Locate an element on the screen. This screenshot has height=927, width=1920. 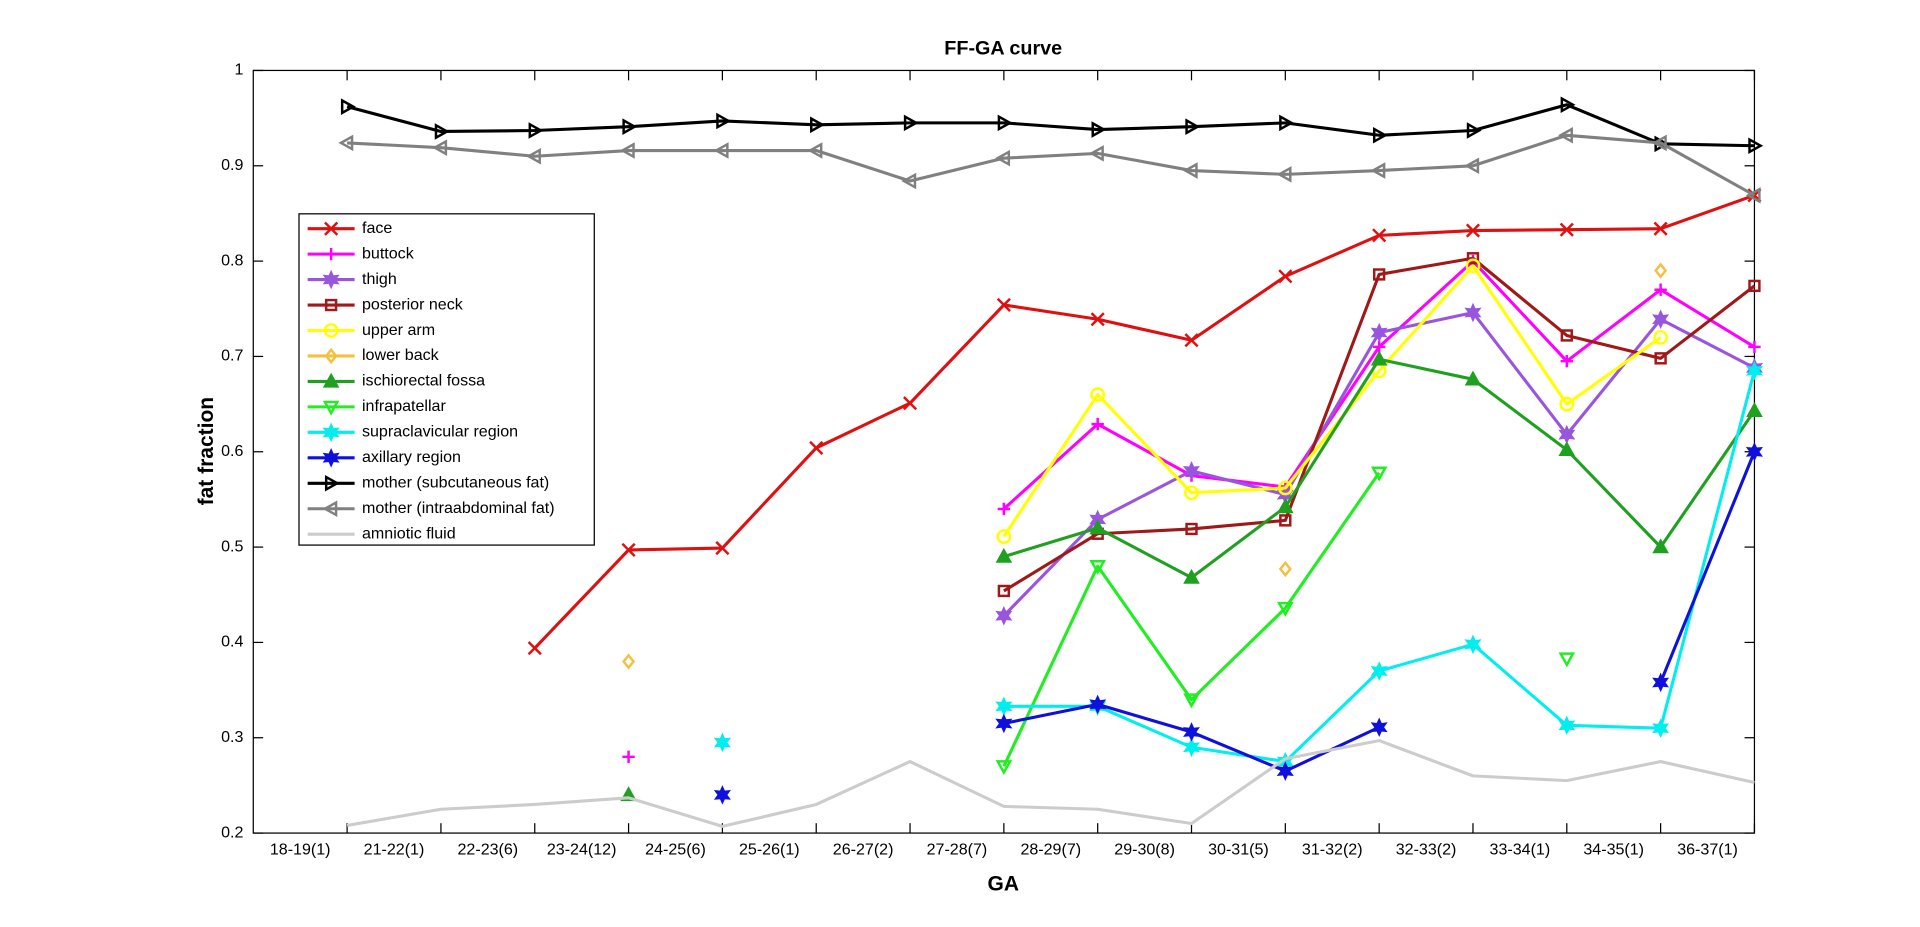
x-tick-label: 27-28(7) is located at coordinates (957, 850).